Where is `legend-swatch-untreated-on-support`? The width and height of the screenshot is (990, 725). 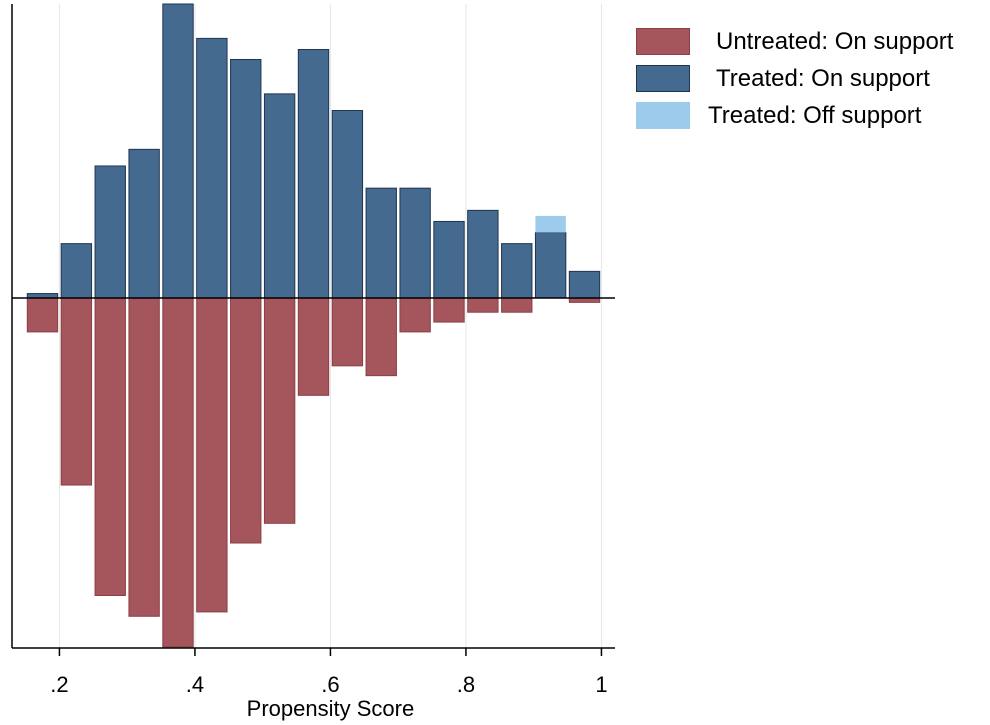 legend-swatch-untreated-on-support is located at coordinates (663, 41).